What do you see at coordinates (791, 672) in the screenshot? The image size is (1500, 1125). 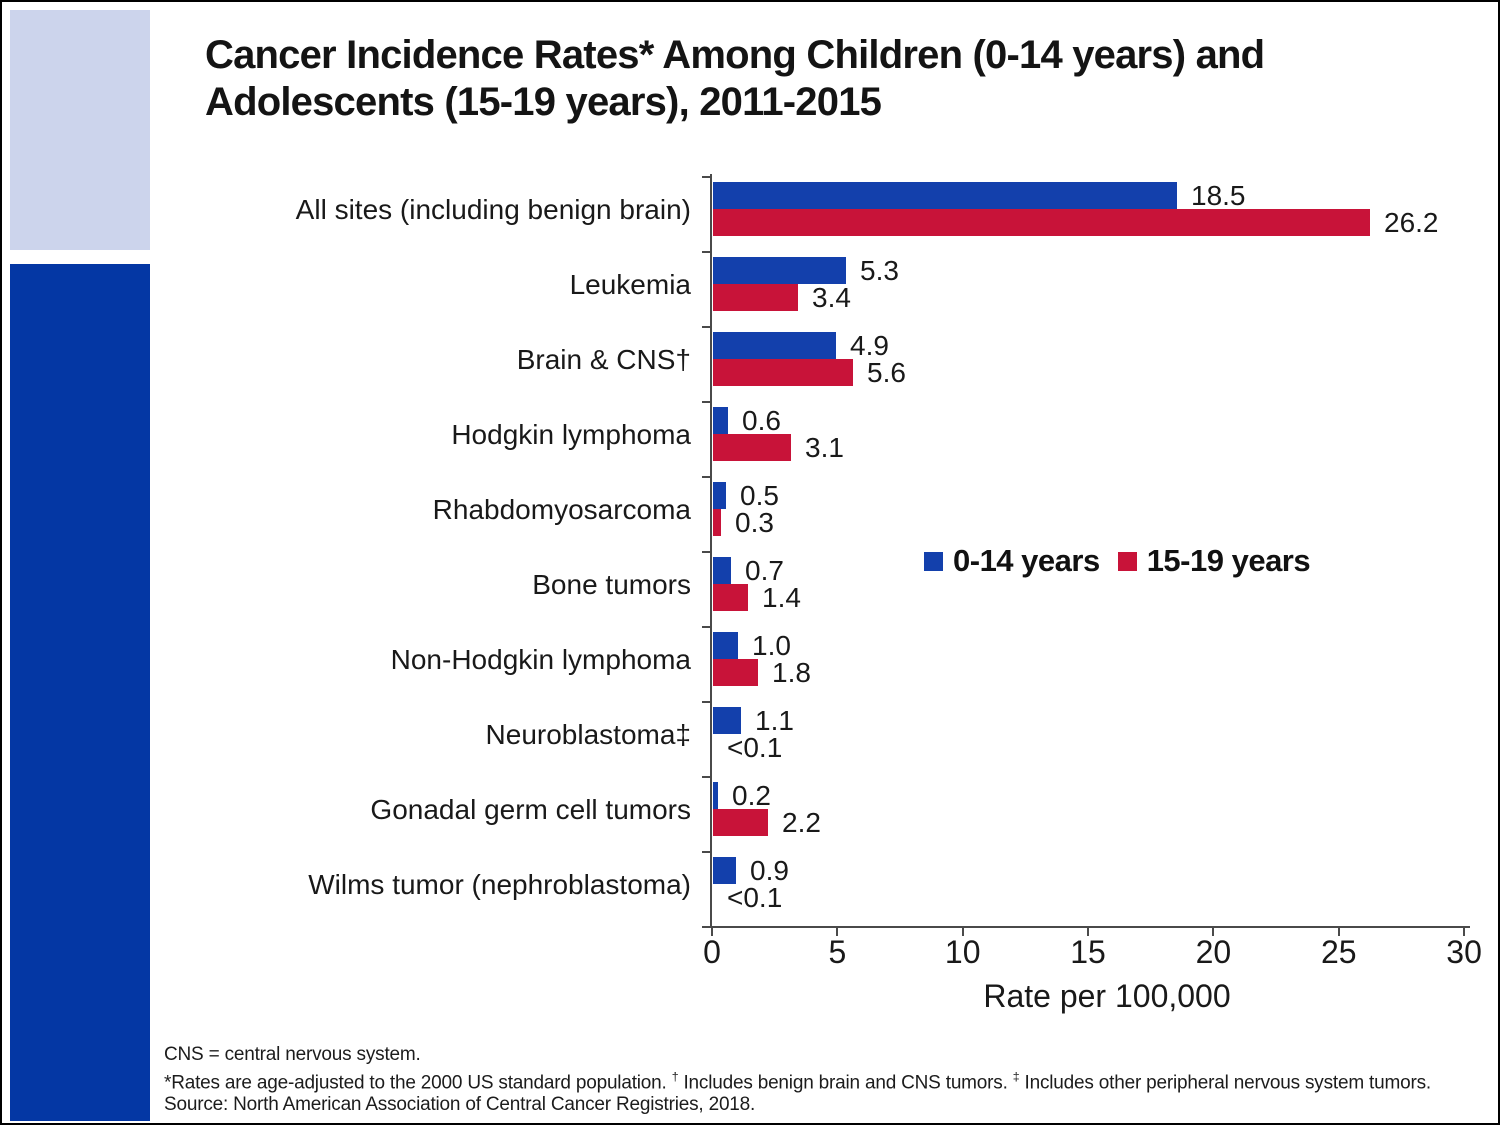 I see `value-label: 1.8` at bounding box center [791, 672].